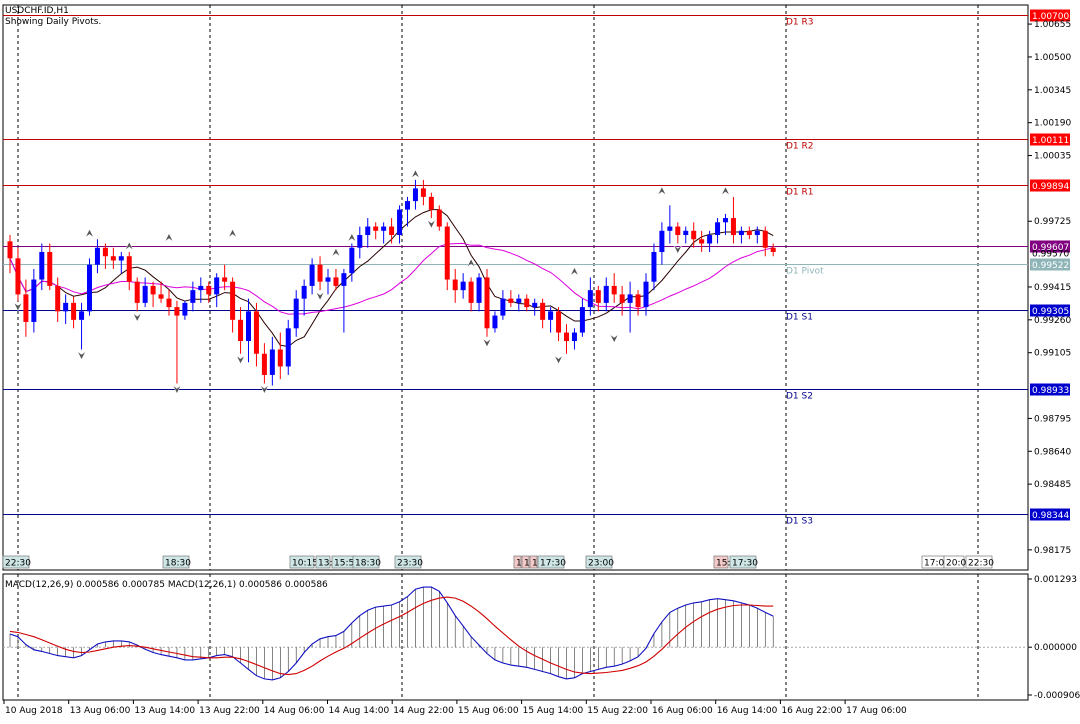 The height and width of the screenshot is (724, 1080). I want to click on pivot-level-name: D1 R1, so click(800, 193).